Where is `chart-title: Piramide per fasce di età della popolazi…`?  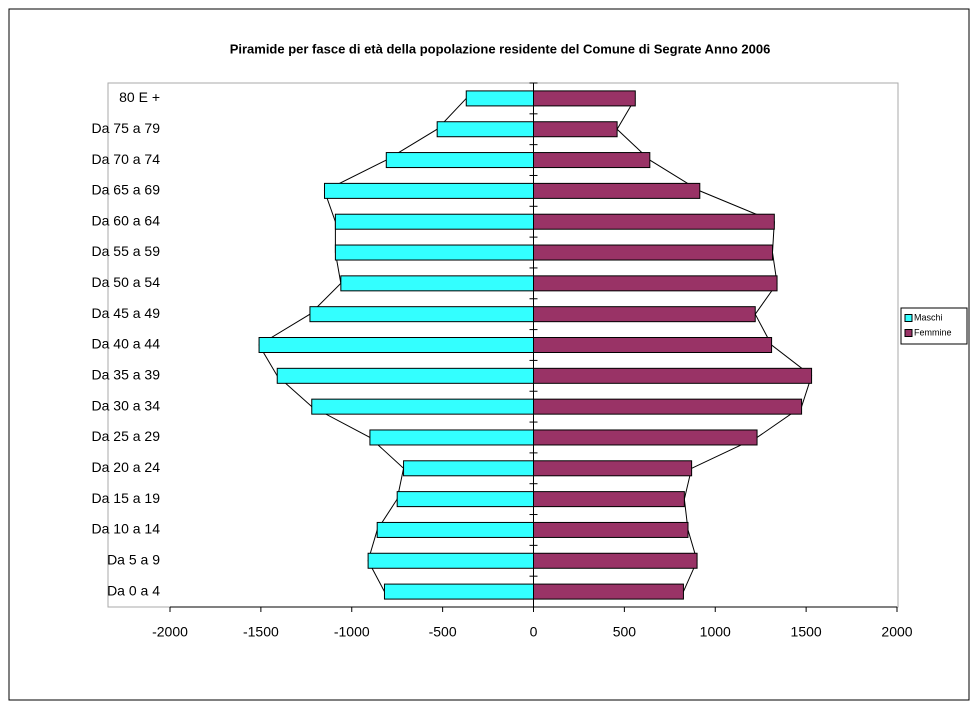
chart-title: Piramide per fasce di età della popolazi… is located at coordinates (500, 48).